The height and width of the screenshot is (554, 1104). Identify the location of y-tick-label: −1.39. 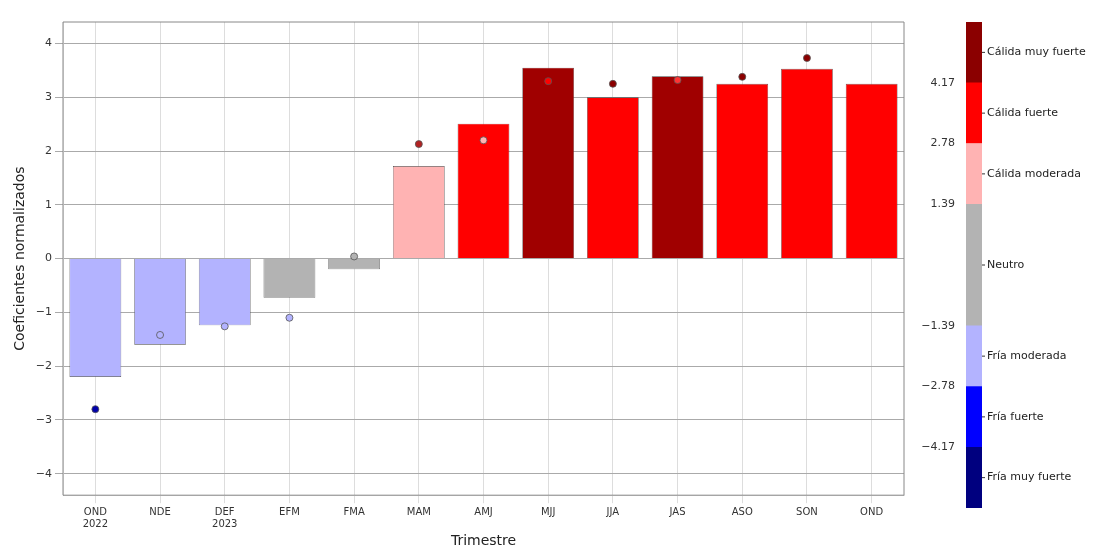
(938, 325).